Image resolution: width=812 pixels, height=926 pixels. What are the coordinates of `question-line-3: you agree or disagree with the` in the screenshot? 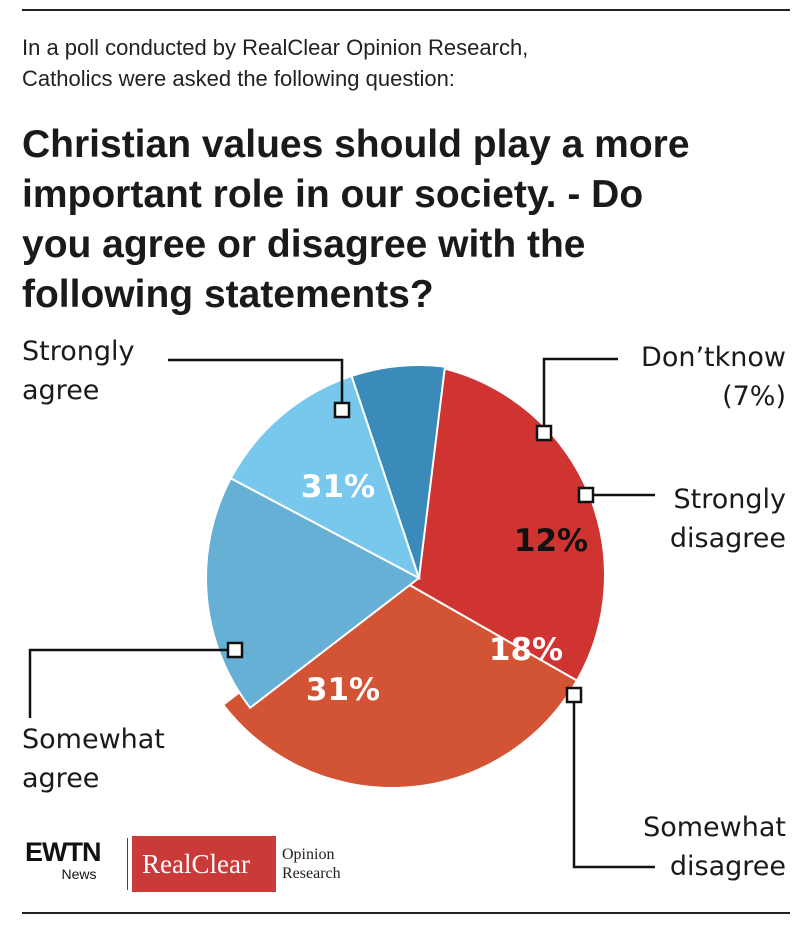 It's located at (304, 244).